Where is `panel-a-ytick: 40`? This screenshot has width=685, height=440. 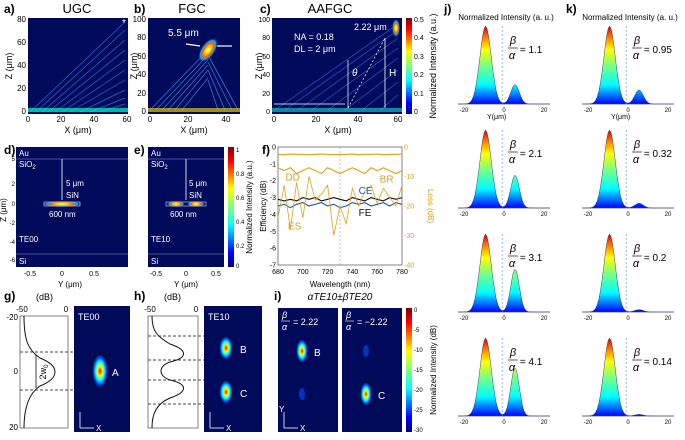
panel-a-ytick: 40 is located at coordinates (21, 65).